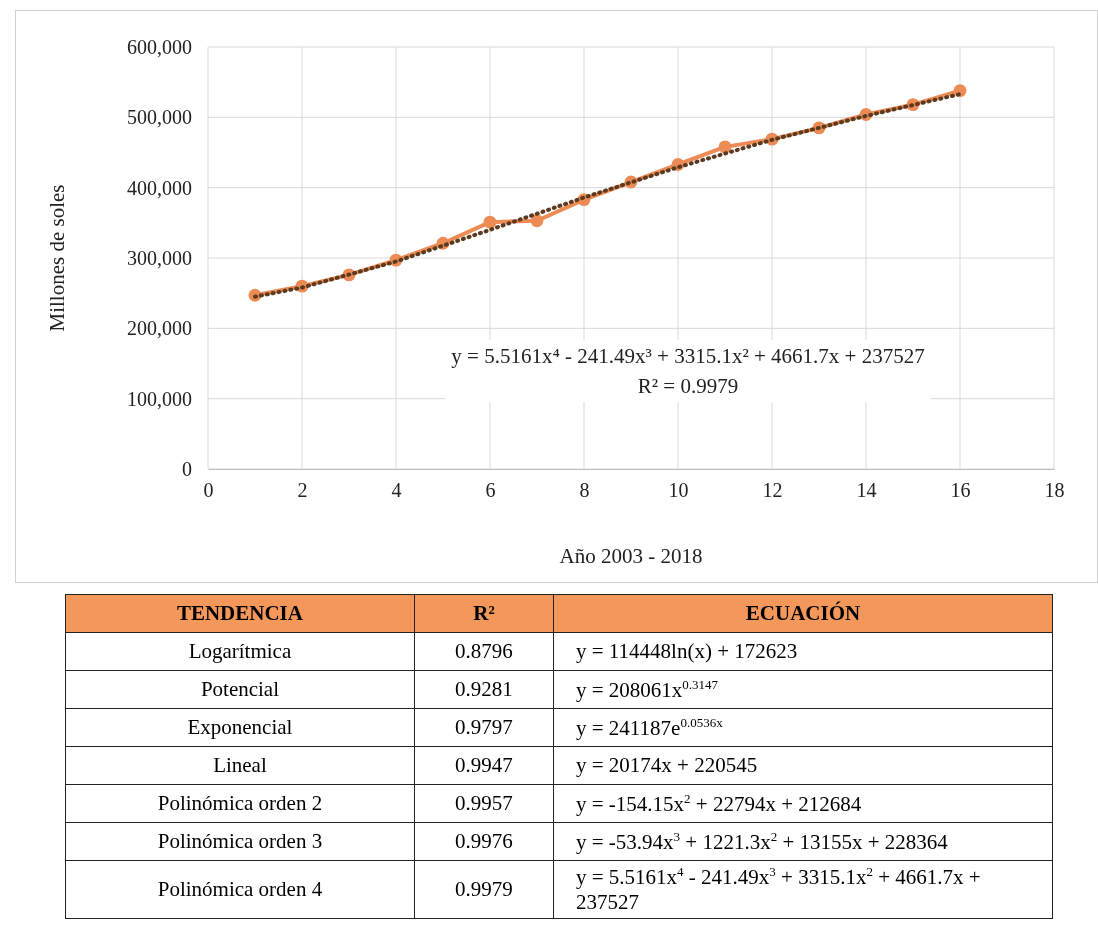 The image size is (1098, 946). I want to click on text: Polinómica orden 3, so click(240, 841).